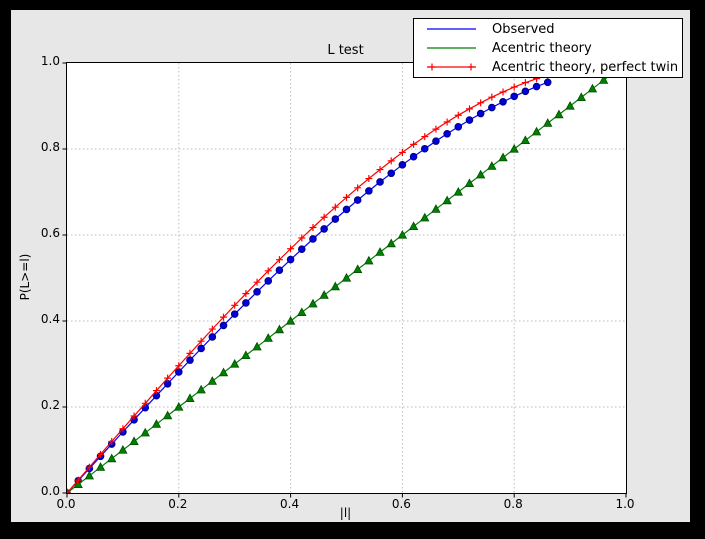  Describe the element at coordinates (50, 233) in the screenshot. I see `y-tick-label: 0.6` at that location.